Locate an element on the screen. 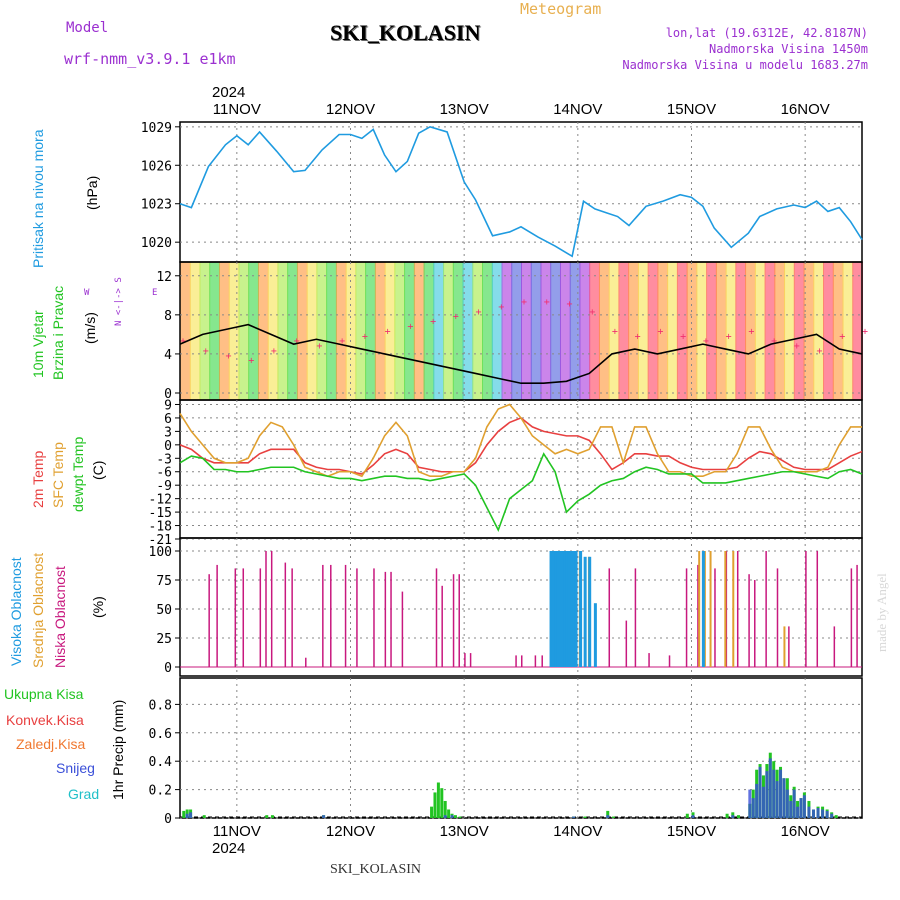 Image resolution: width=900 pixels, height=900 pixels. wind-compass-e: E is located at coordinates (155, 293).